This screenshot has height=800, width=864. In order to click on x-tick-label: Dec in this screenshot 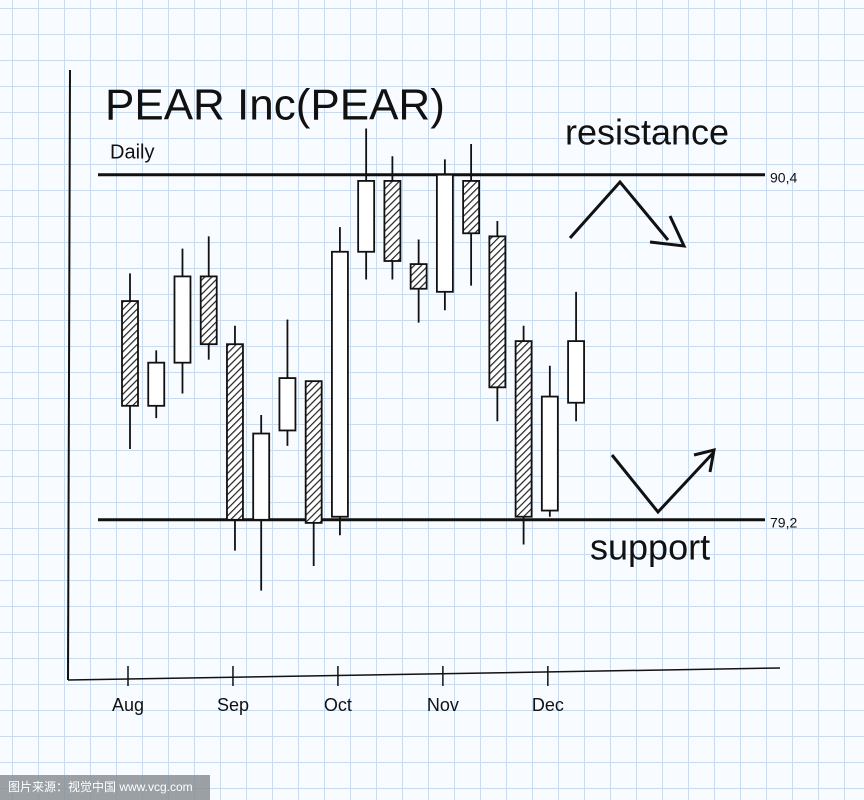, I will do `click(548, 705)`.